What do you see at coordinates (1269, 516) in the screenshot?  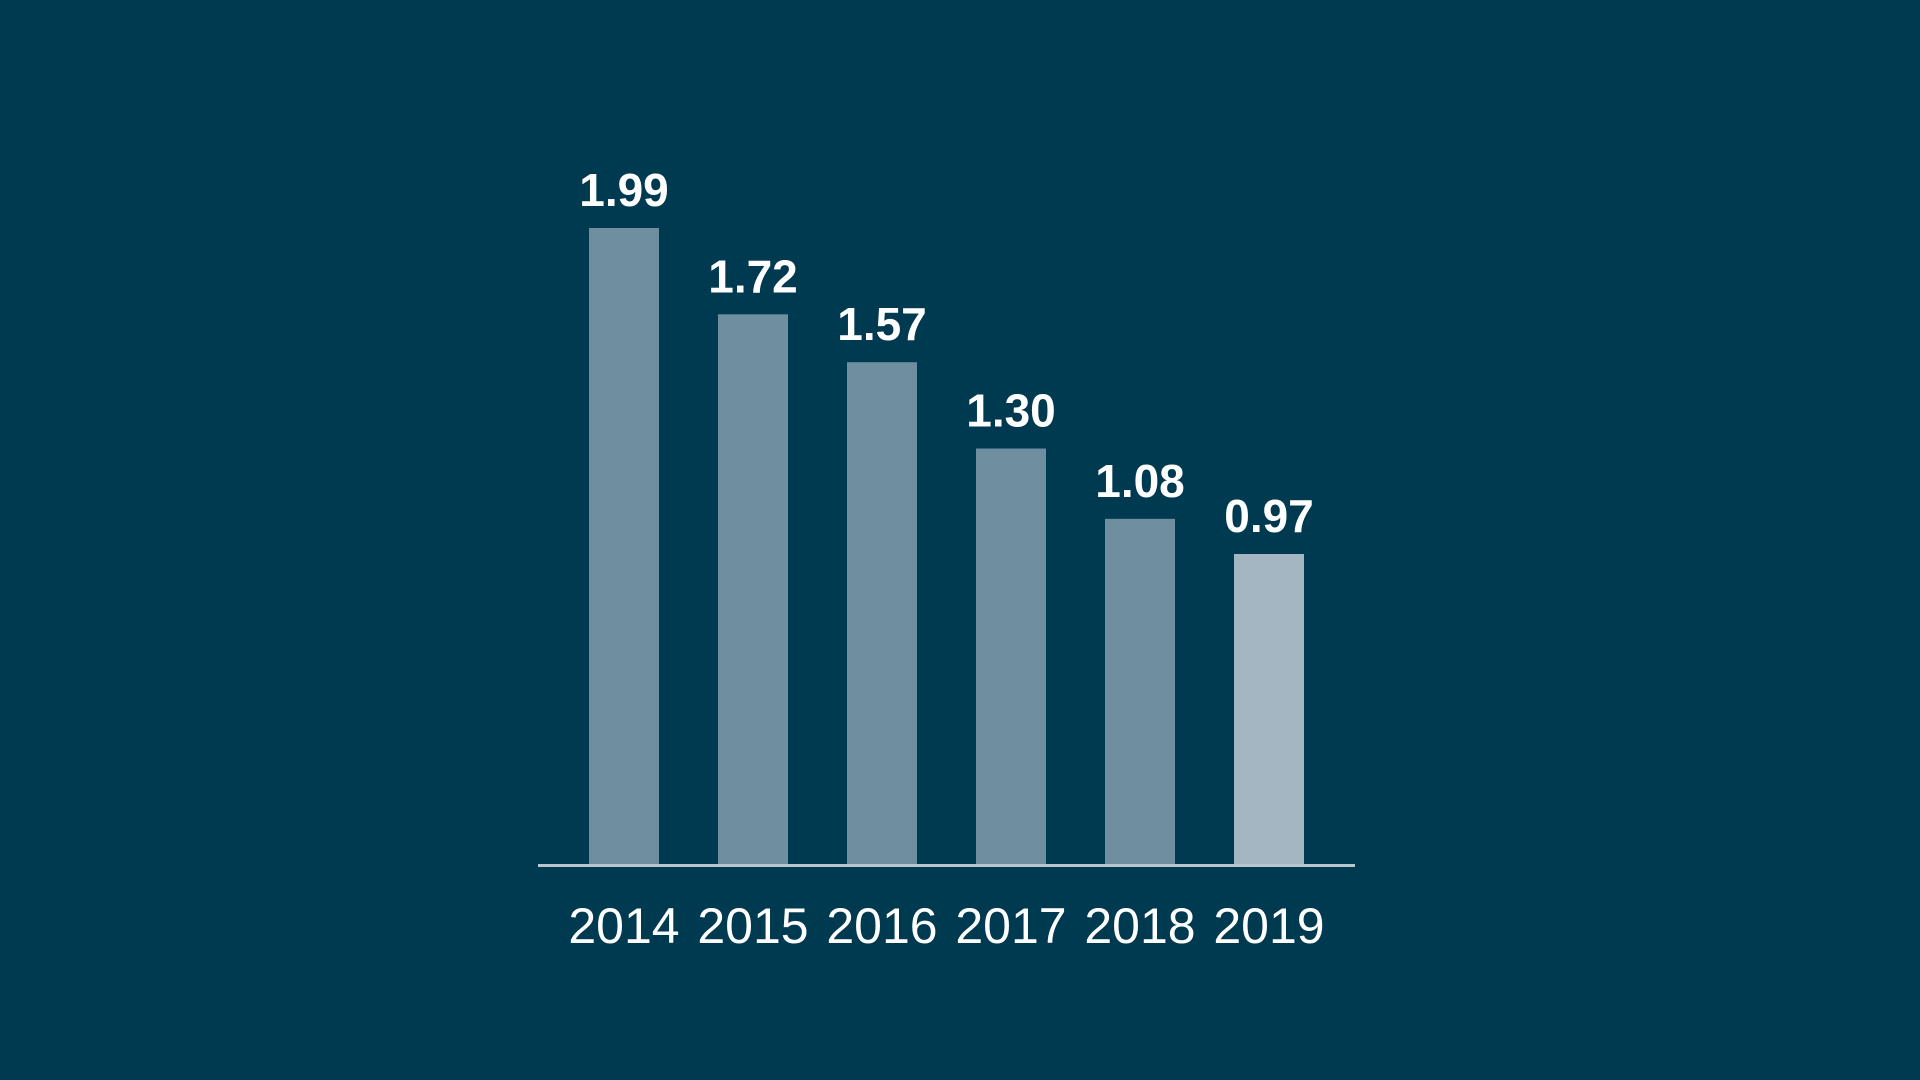 I see `value-label-2019: 0.97` at bounding box center [1269, 516].